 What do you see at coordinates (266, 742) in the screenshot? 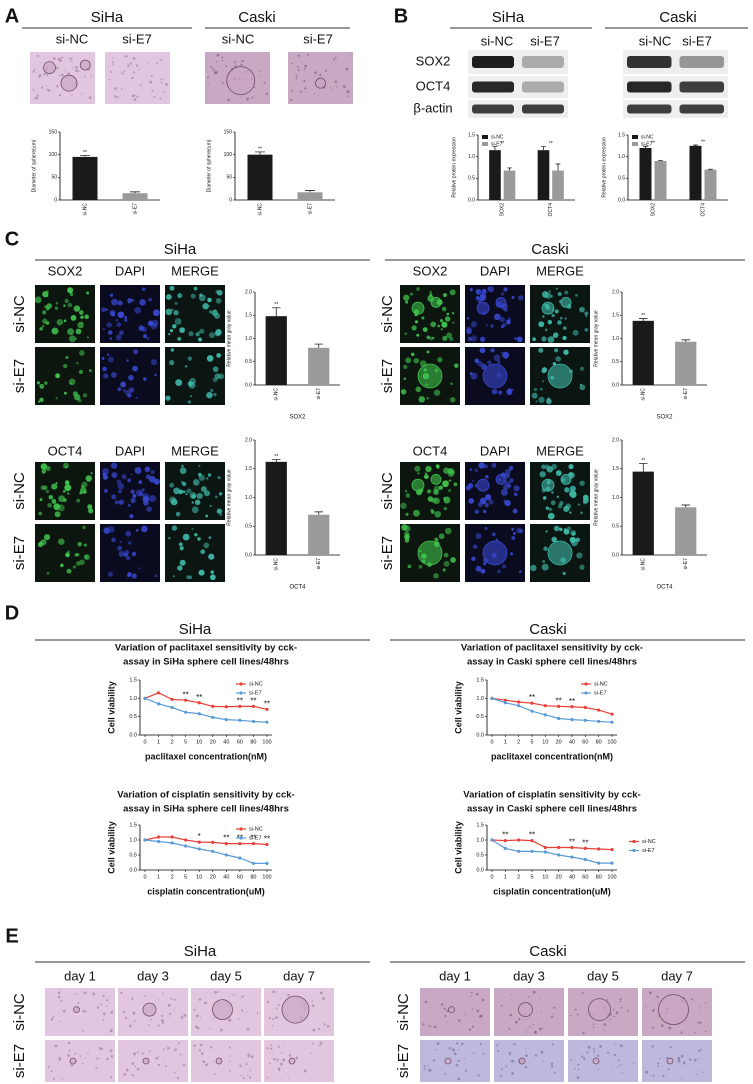
I see `x-tick-label: 100` at bounding box center [266, 742].